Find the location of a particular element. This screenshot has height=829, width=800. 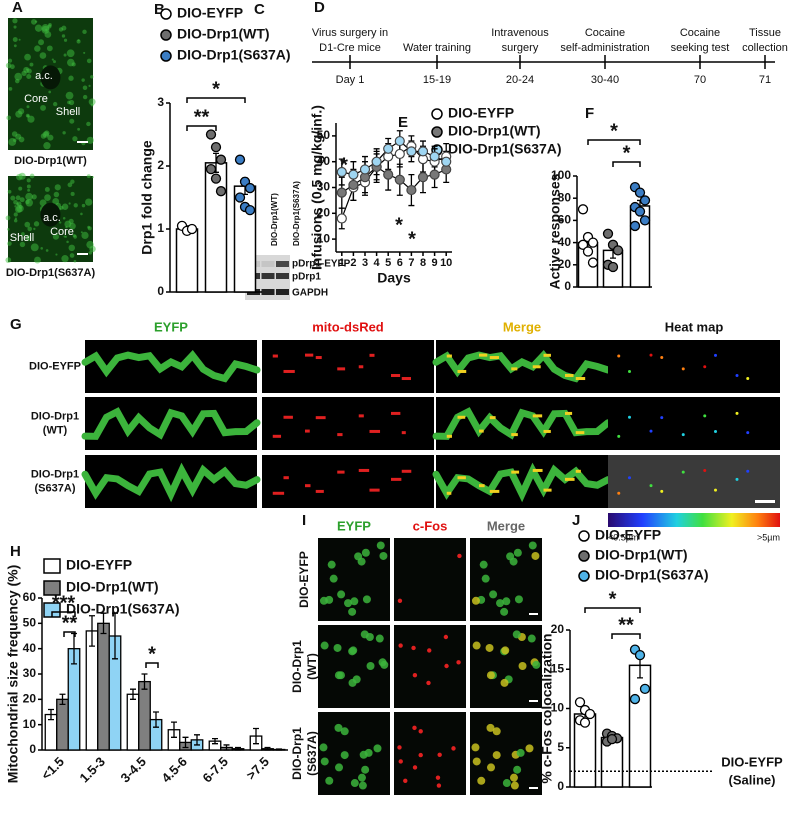

event-label: Water training is located at coordinates (437, 48).